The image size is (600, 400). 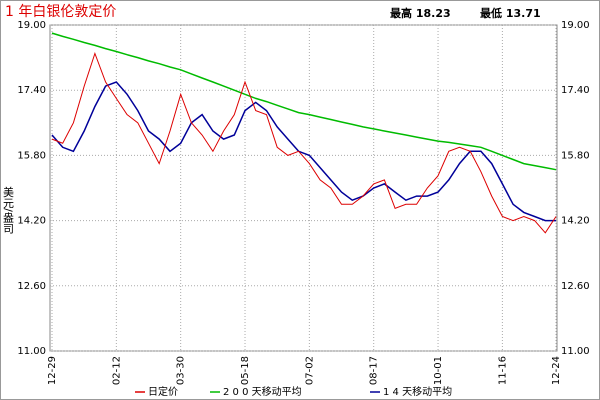 What do you see at coordinates (116, 370) in the screenshot?
I see `x-tick-label: 02-12` at bounding box center [116, 370].